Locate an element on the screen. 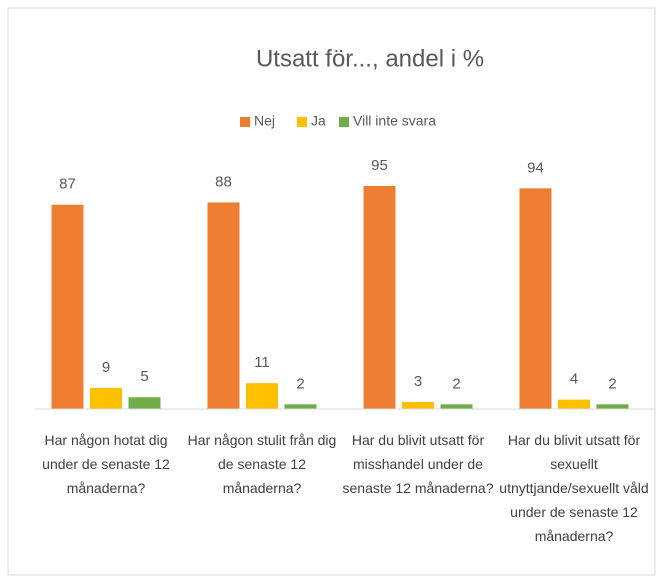 The height and width of the screenshot is (583, 663). chart-title: Utsatt för..., andel i % is located at coordinates (370, 58).